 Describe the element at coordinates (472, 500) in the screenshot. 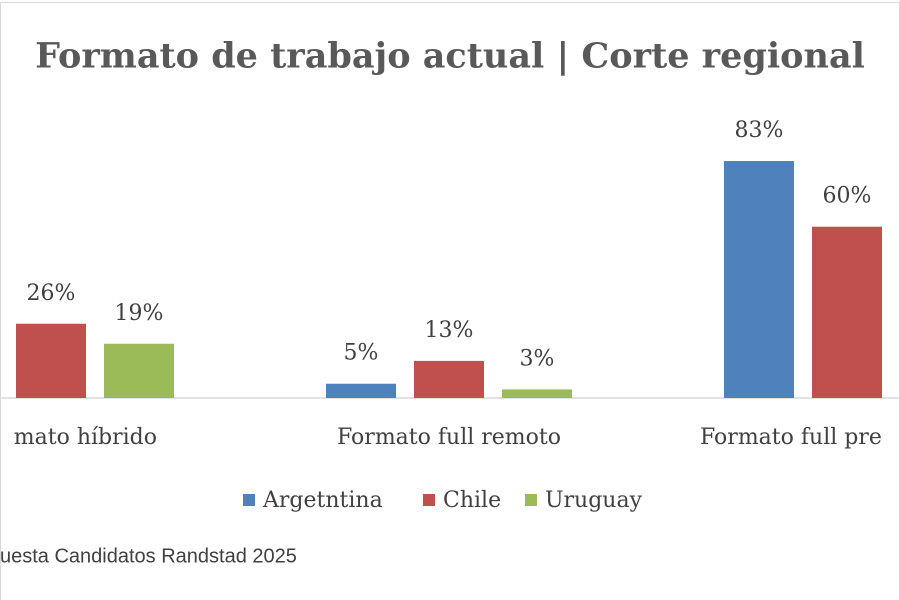

I see `legend-label: Chile` at that location.